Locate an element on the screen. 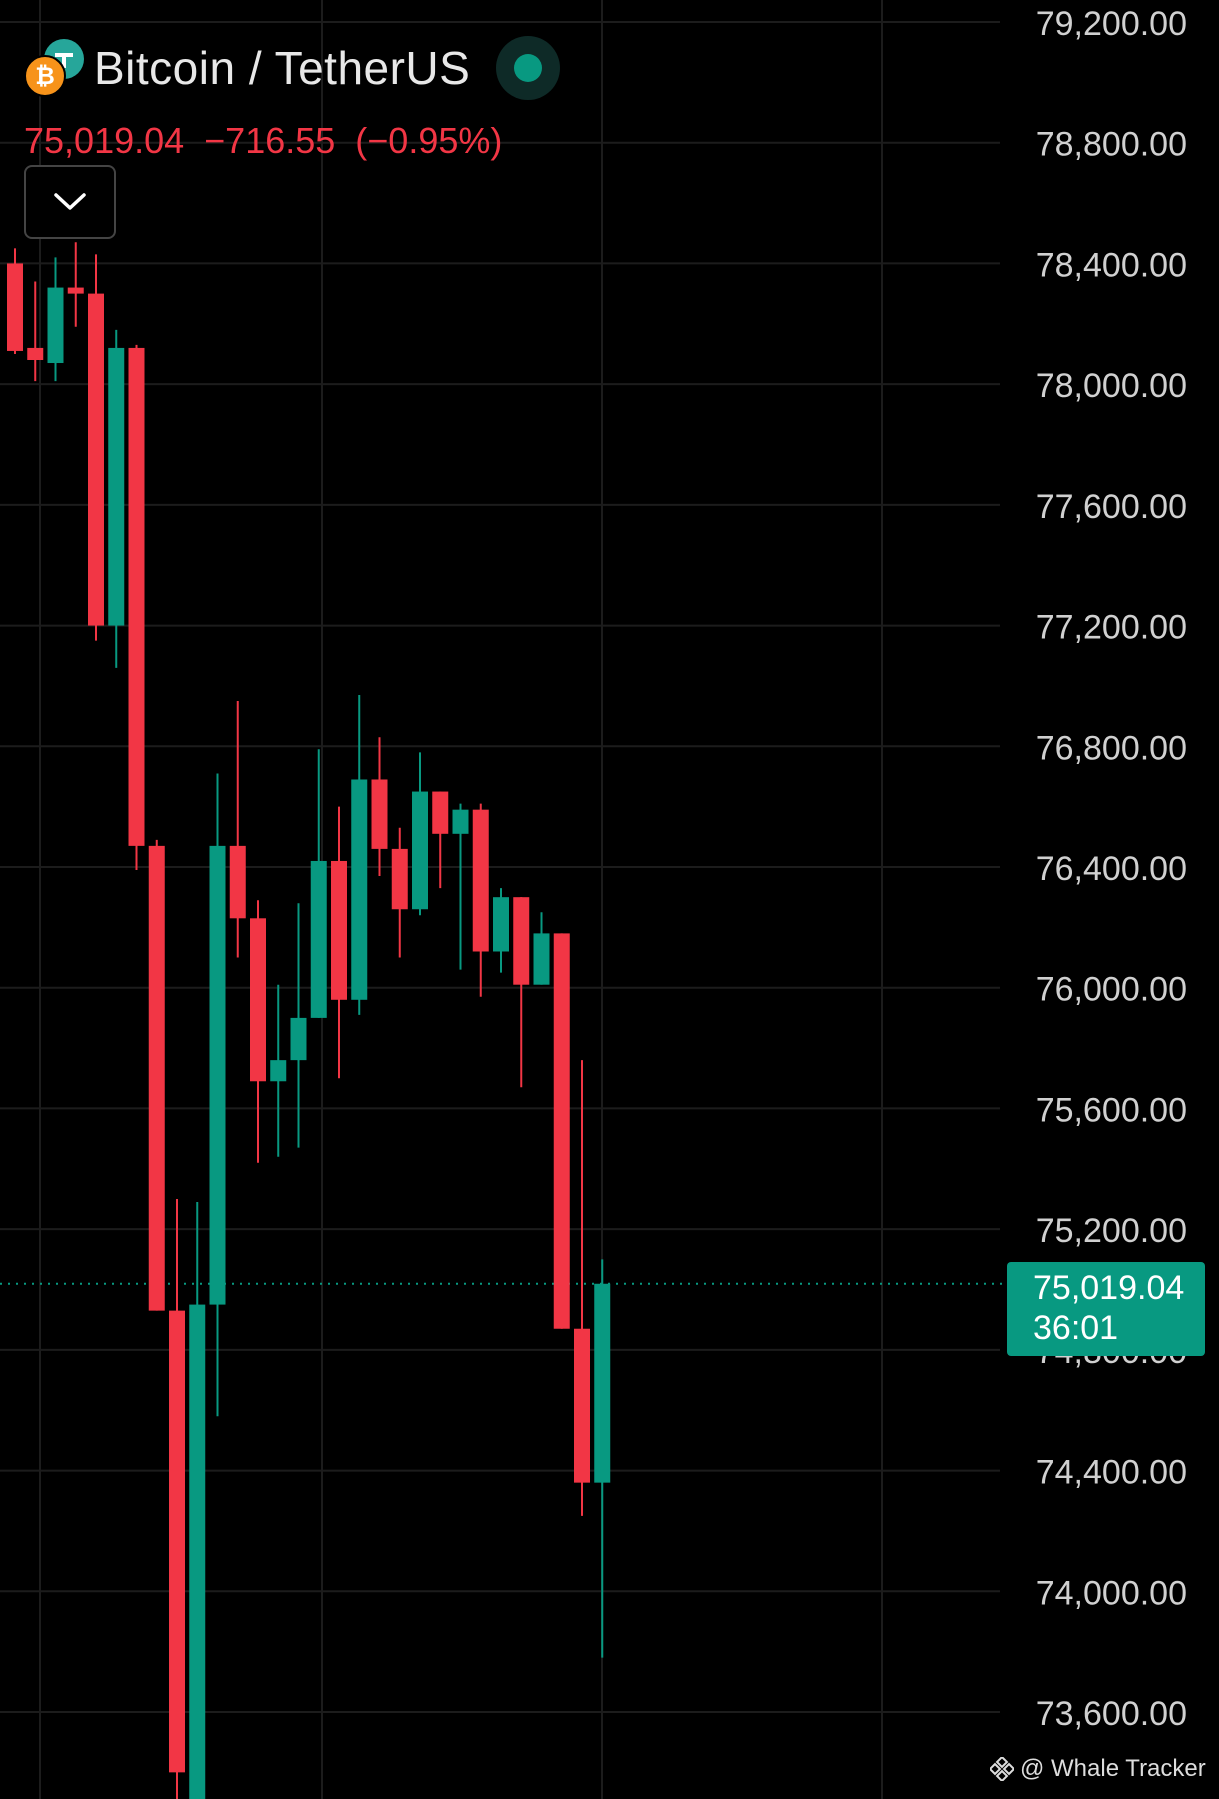 This screenshot has width=1219, height=1799. y-tick-label: 75,200.00 is located at coordinates (1111, 1231).